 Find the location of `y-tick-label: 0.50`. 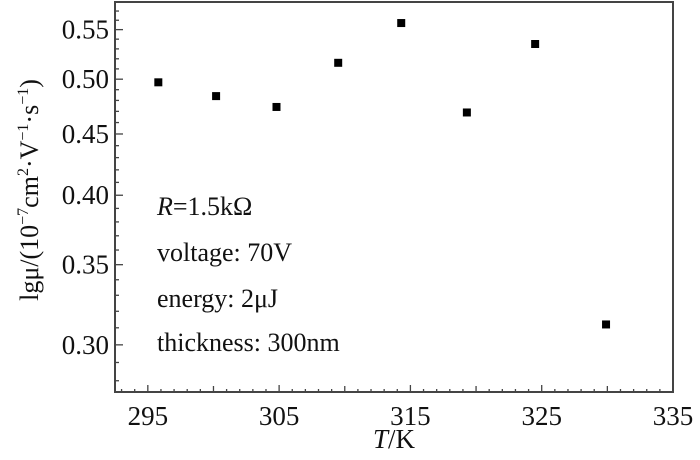

y-tick-label: 0.50 is located at coordinates (85, 79).